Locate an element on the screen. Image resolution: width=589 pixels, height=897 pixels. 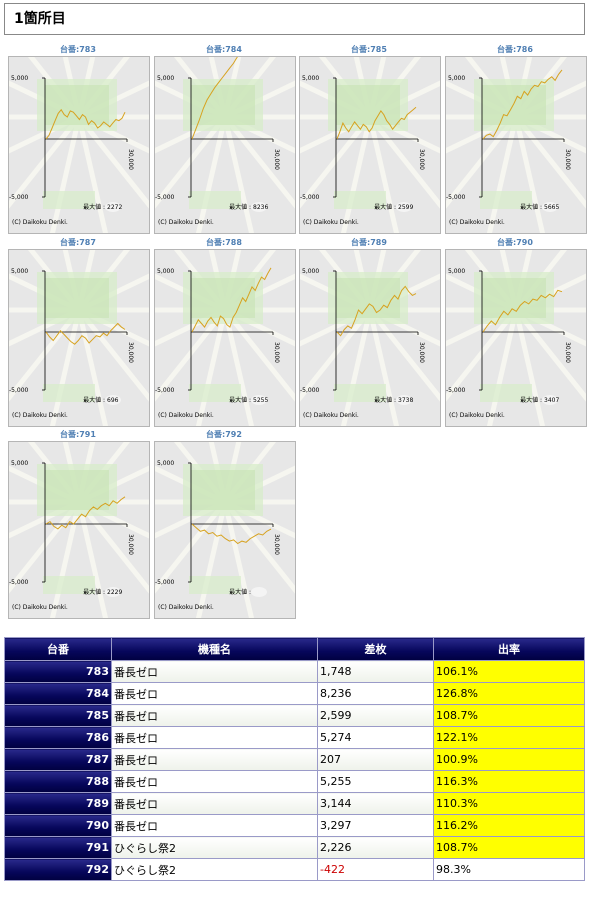
max-value: 3738 is located at coordinates (405, 400).